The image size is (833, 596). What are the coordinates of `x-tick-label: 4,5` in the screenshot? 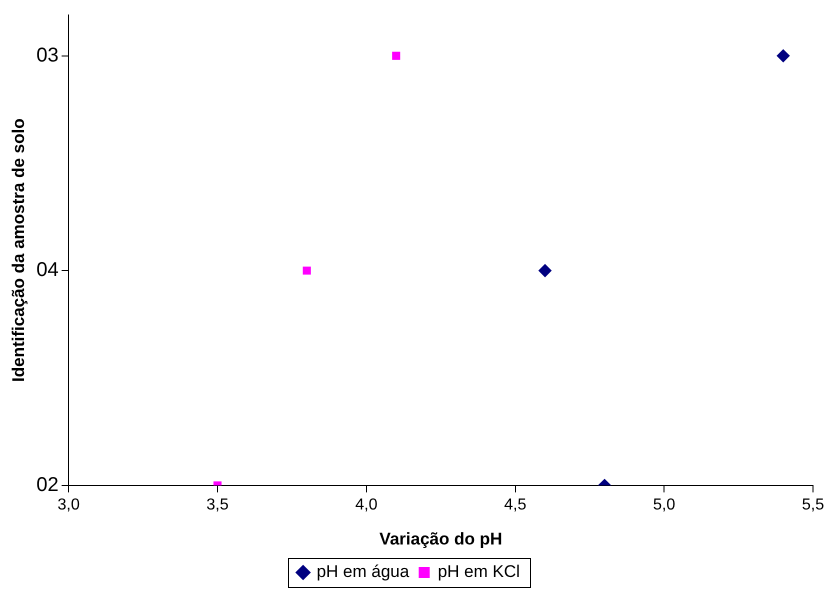 It's located at (515, 505).